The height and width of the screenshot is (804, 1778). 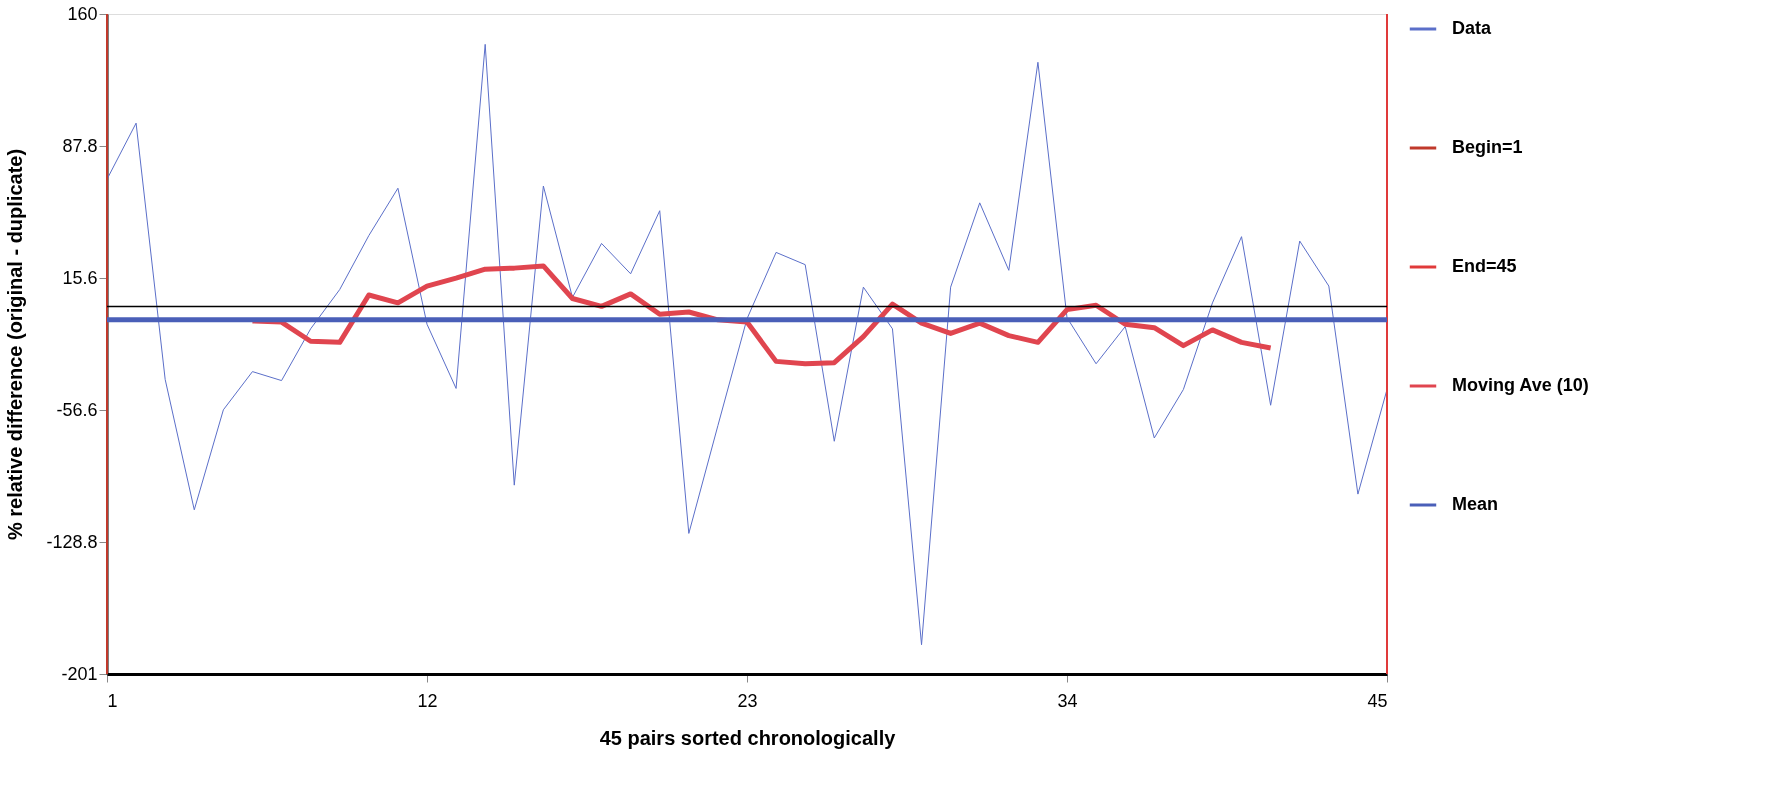 What do you see at coordinates (1472, 28) in the screenshot?
I see `legend-label: Data` at bounding box center [1472, 28].